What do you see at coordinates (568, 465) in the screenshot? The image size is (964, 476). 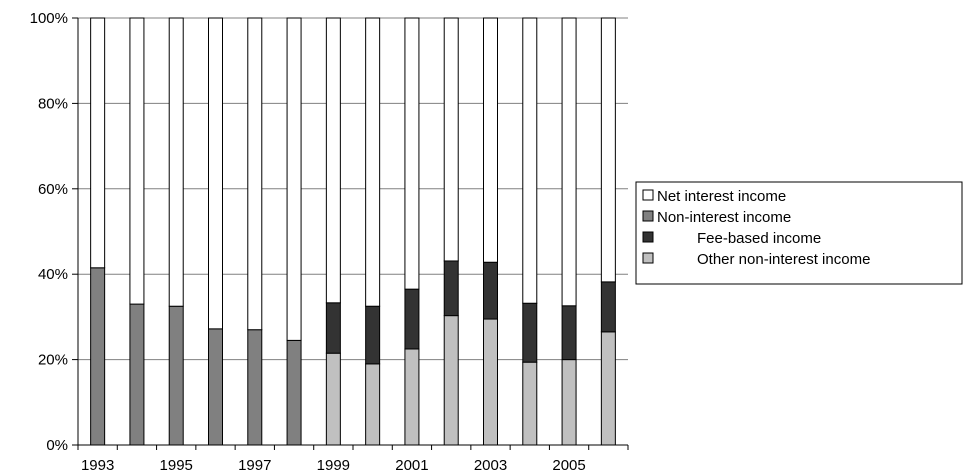 I see `x-tick-label: 2005` at bounding box center [568, 465].